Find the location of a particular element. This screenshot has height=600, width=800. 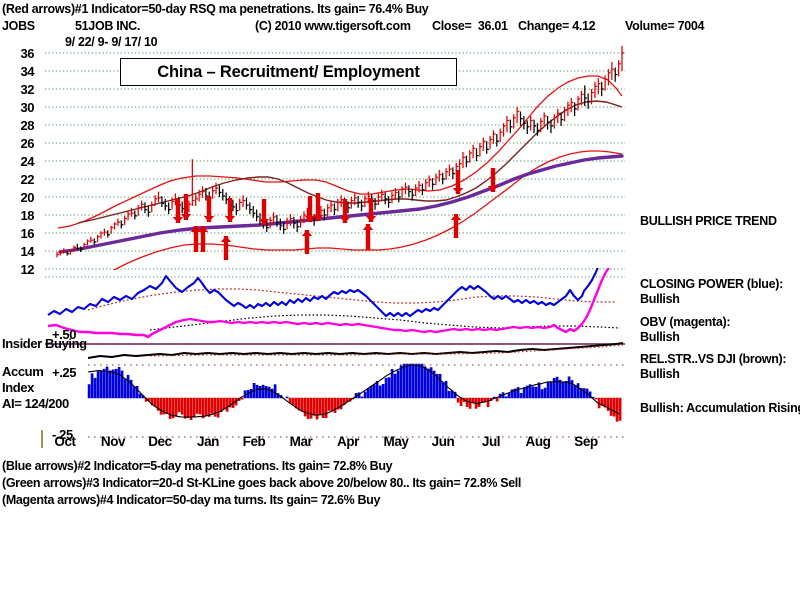

moving-average-line is located at coordinates (341, 204).